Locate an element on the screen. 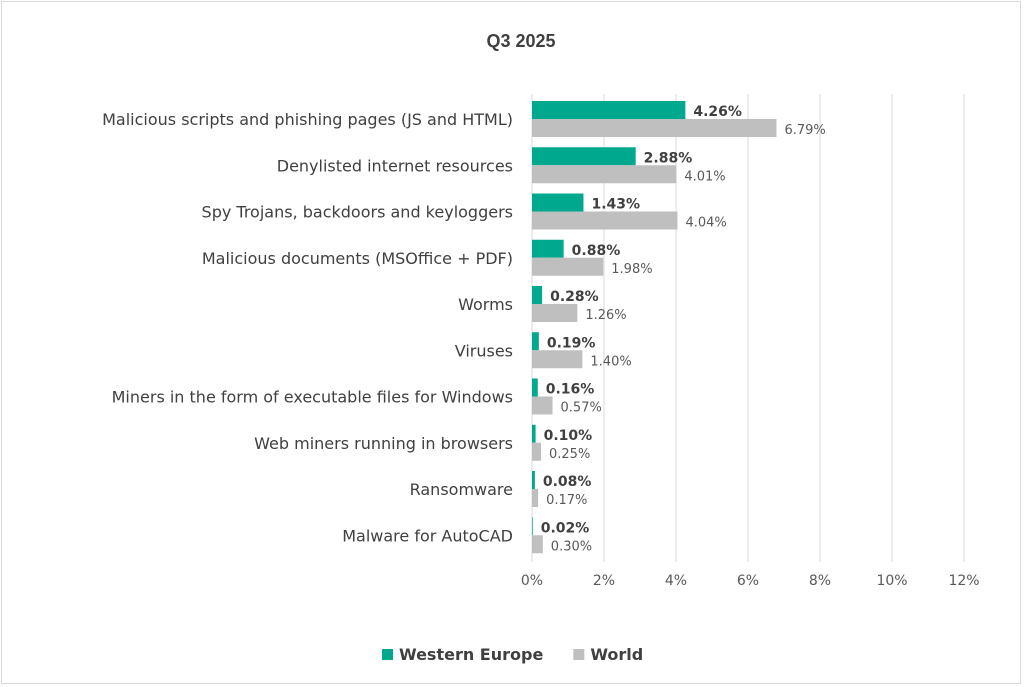  data-label-western-europe: 0.16% is located at coordinates (570, 390).